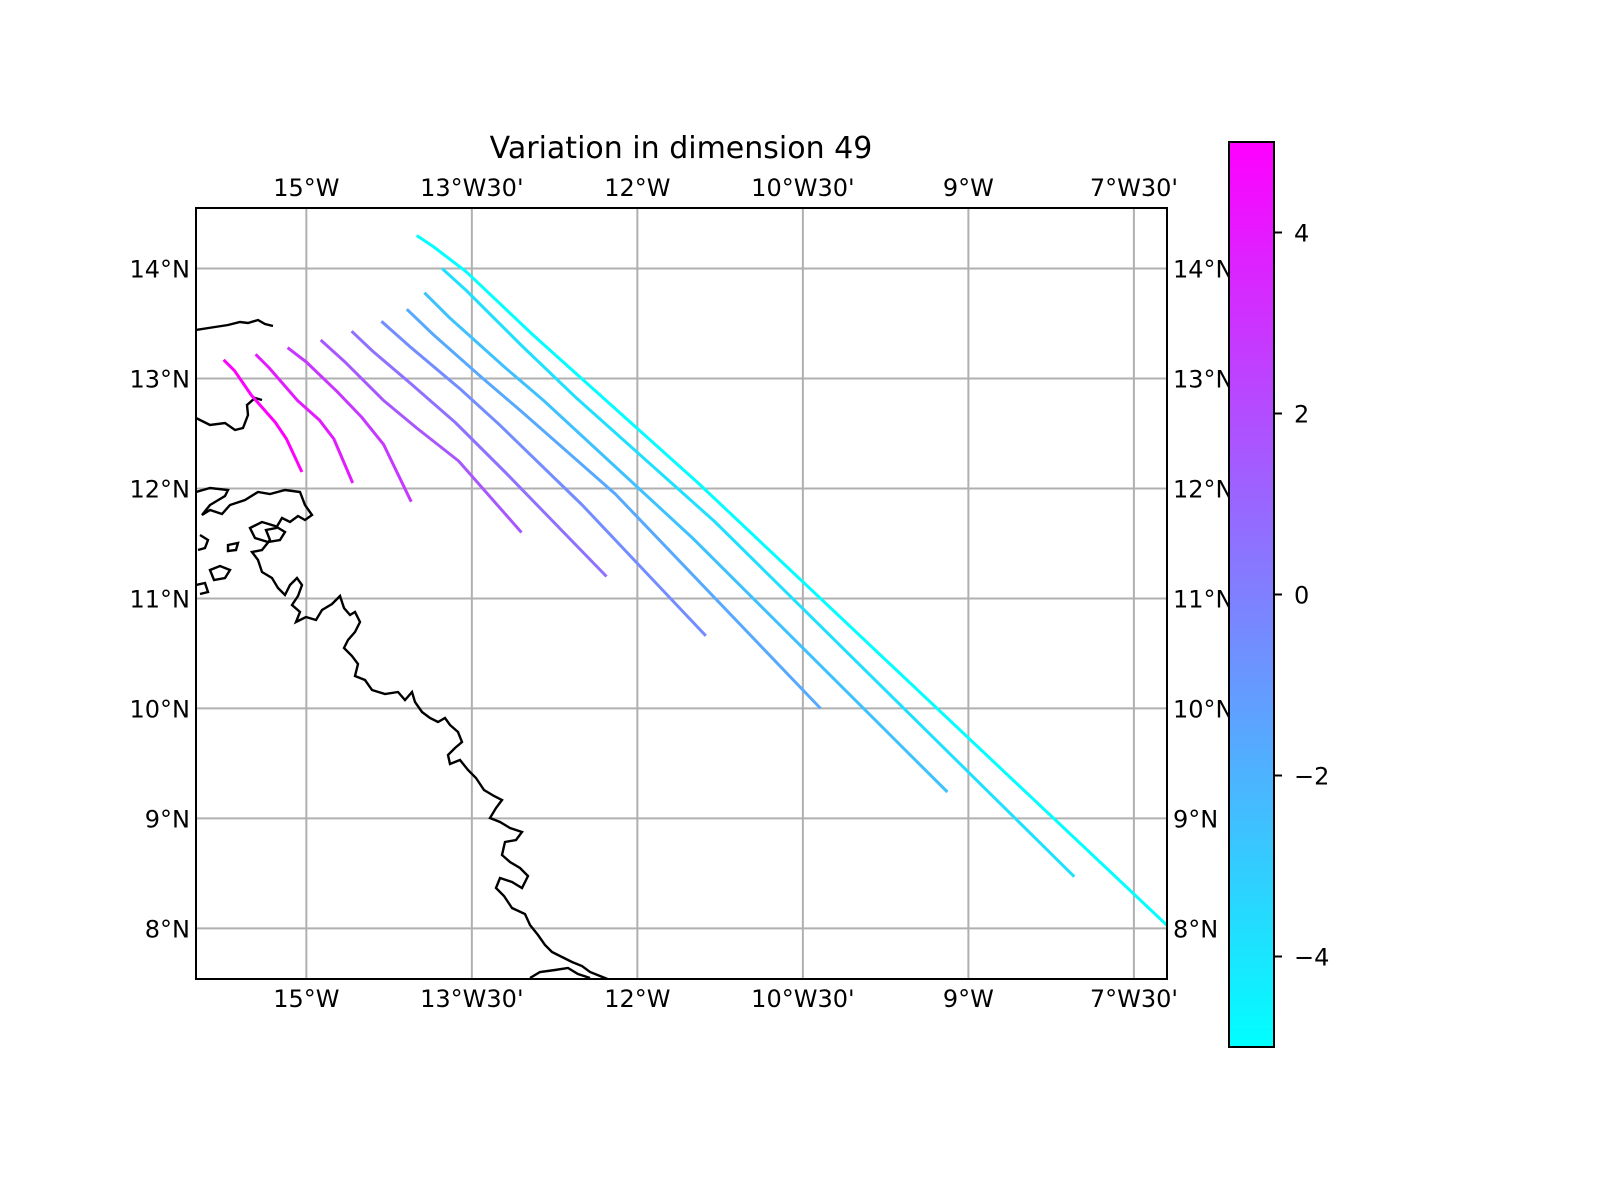 This screenshot has width=1600, height=1200. Describe the element at coordinates (1301, 234) in the screenshot. I see `colorbar-tick-label: 4` at that location.